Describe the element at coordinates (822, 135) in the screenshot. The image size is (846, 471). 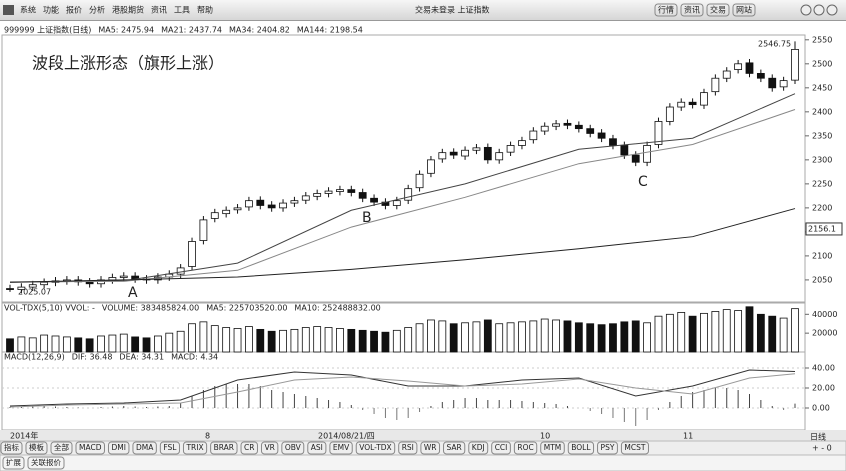
I see `y-tick-label: 2350` at that location.